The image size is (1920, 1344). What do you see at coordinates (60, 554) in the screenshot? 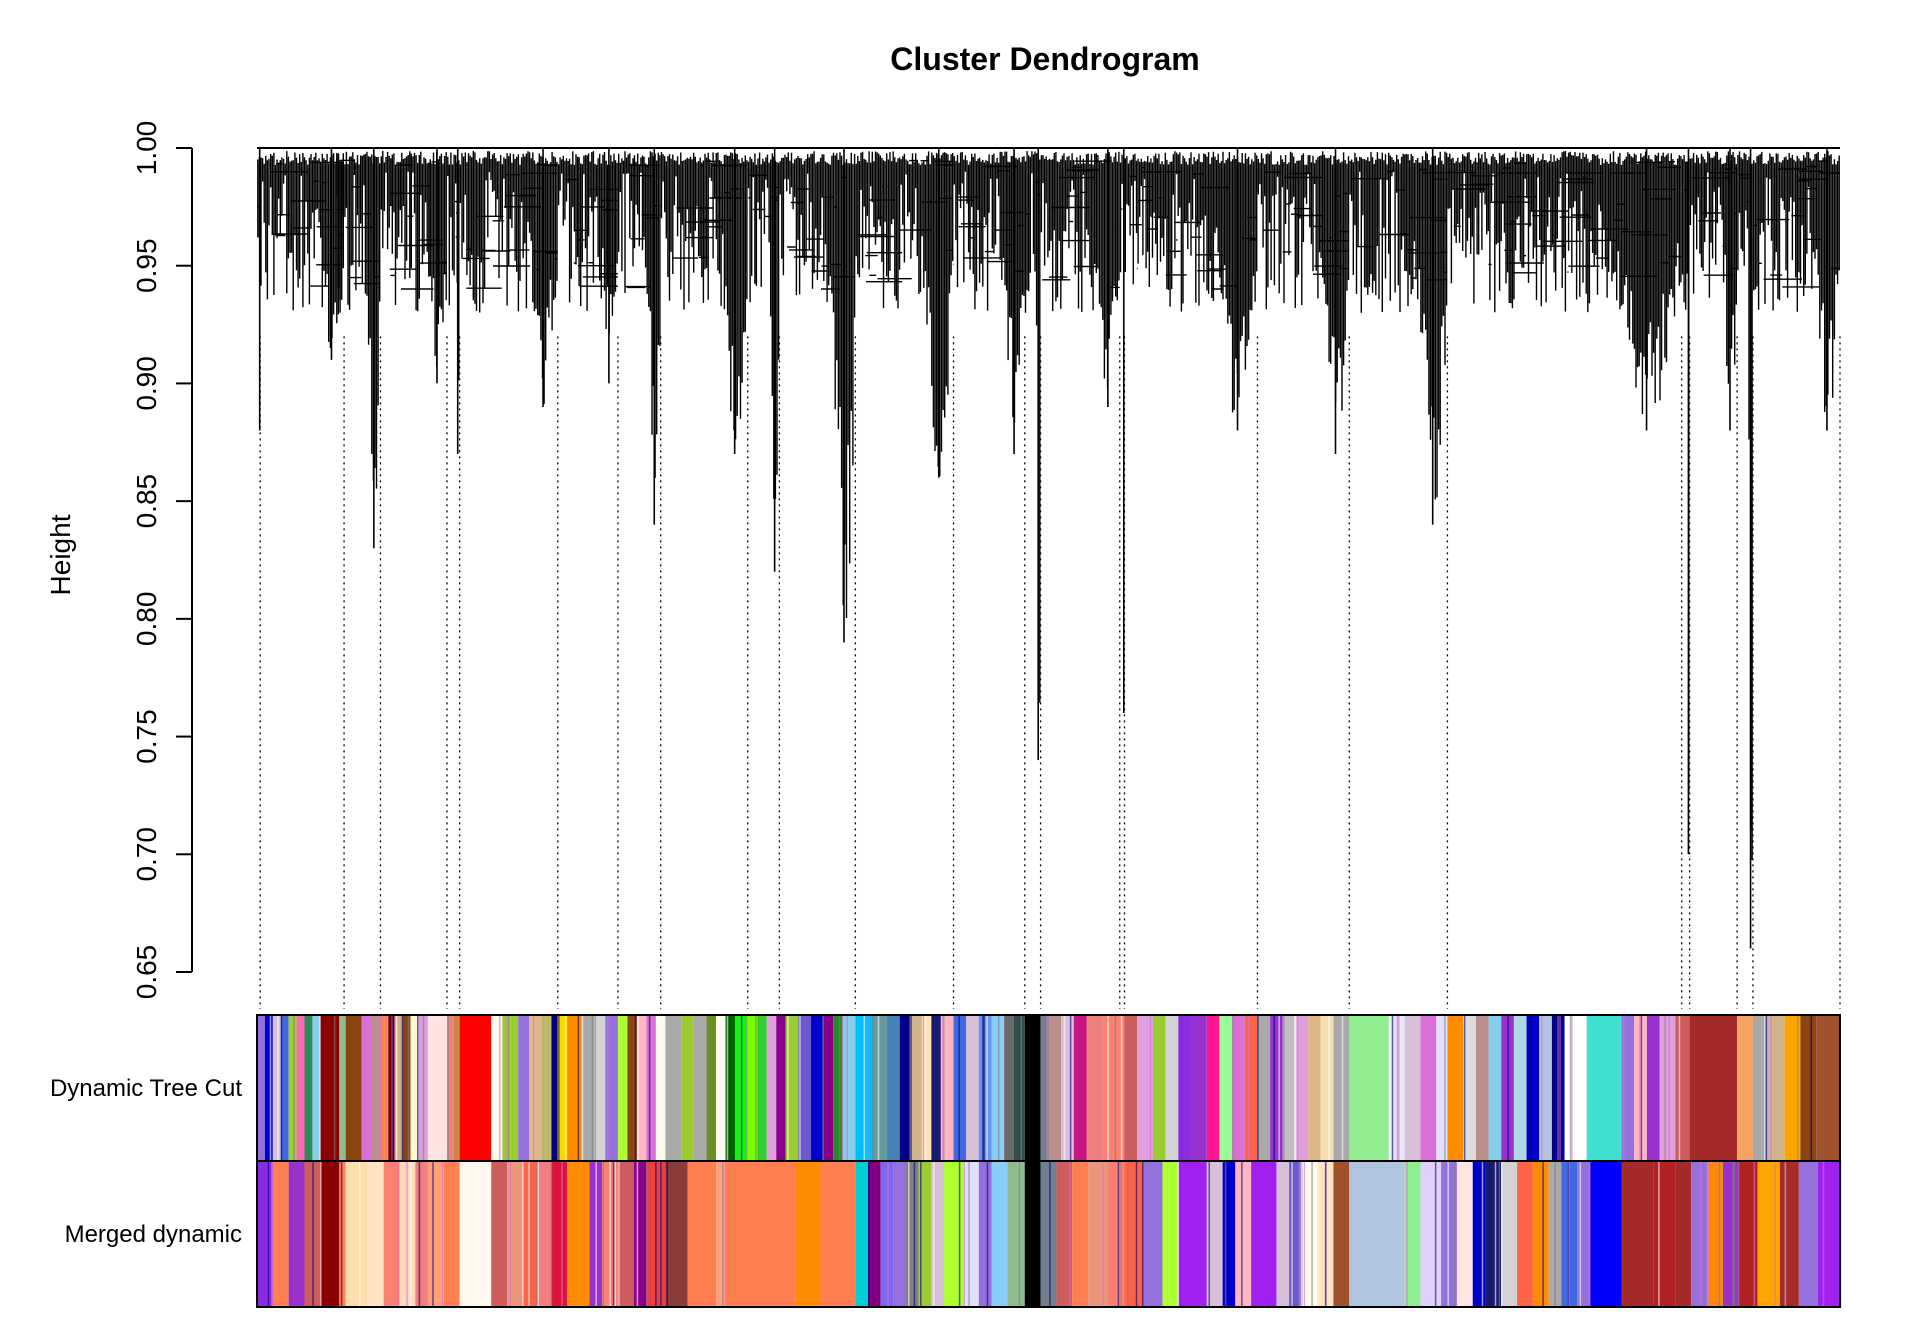
I see `y-axis-label: Height` at bounding box center [60, 554].